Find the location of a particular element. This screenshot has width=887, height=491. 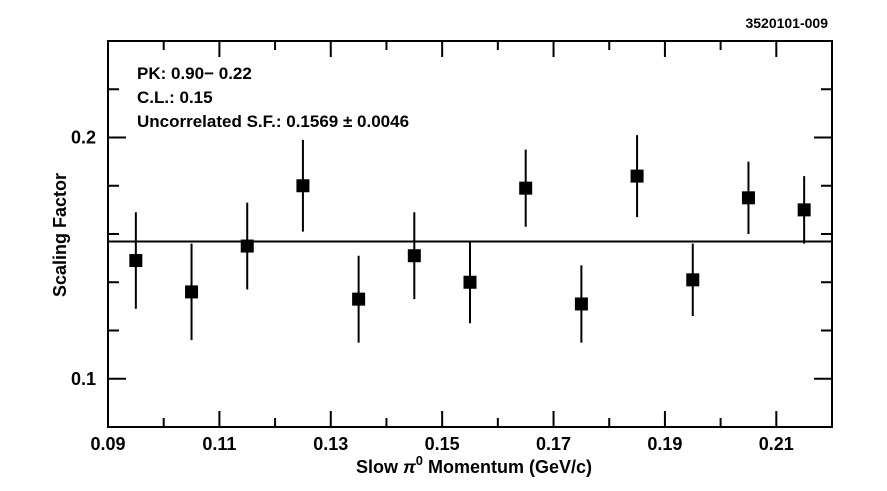

y-tick-label: 0.2 is located at coordinates (83, 138).